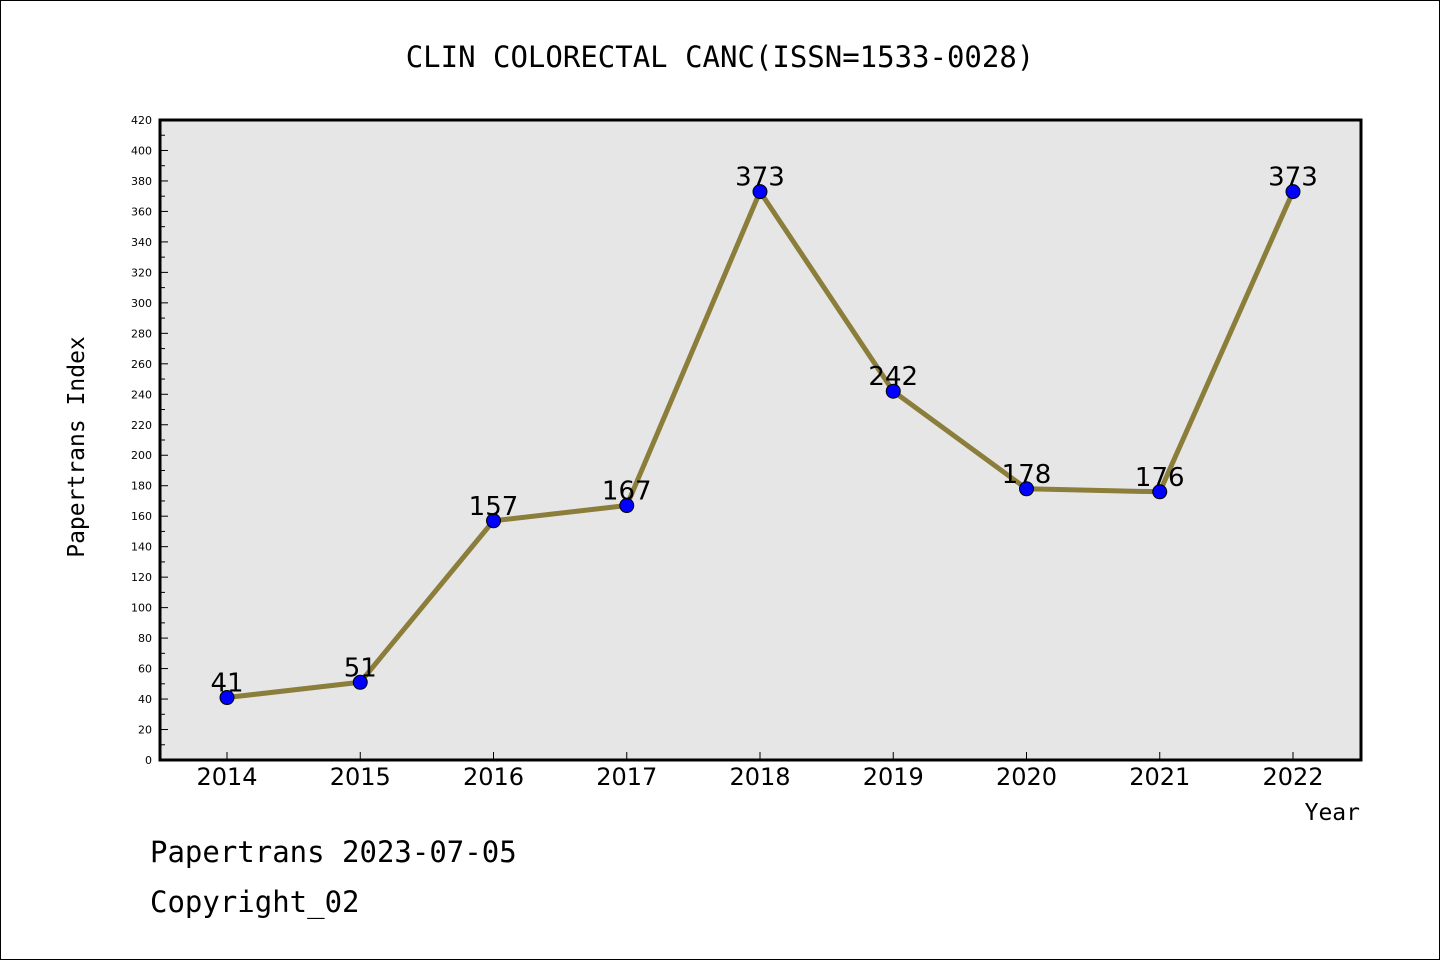 This screenshot has width=1440, height=960. What do you see at coordinates (141, 333) in the screenshot?
I see `y-tick-label: 280` at bounding box center [141, 333].